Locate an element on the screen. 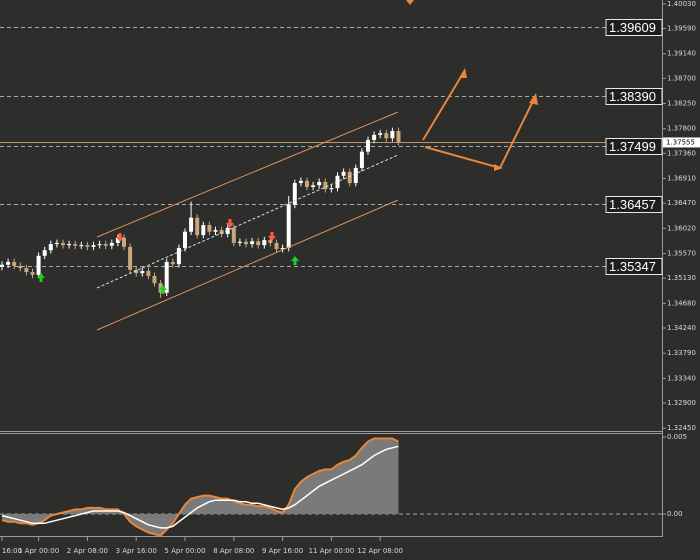 The height and width of the screenshot is (560, 700). level-label: 1.39609 is located at coordinates (632, 27).